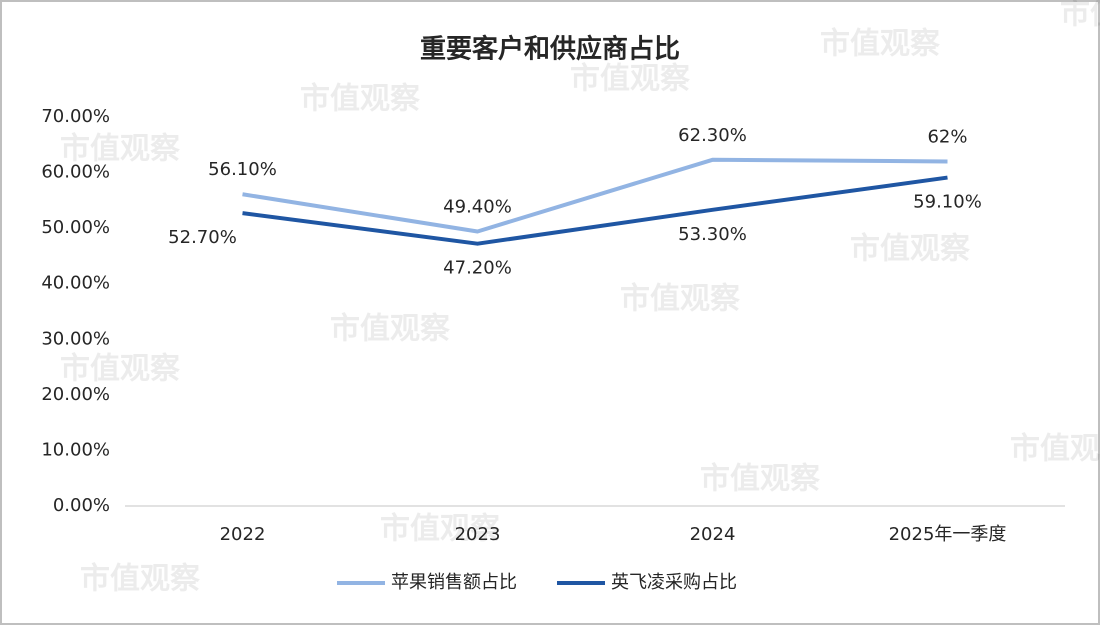 The height and width of the screenshot is (625, 1100). I want to click on legend-label: 苹果销售额占比, so click(454, 582).